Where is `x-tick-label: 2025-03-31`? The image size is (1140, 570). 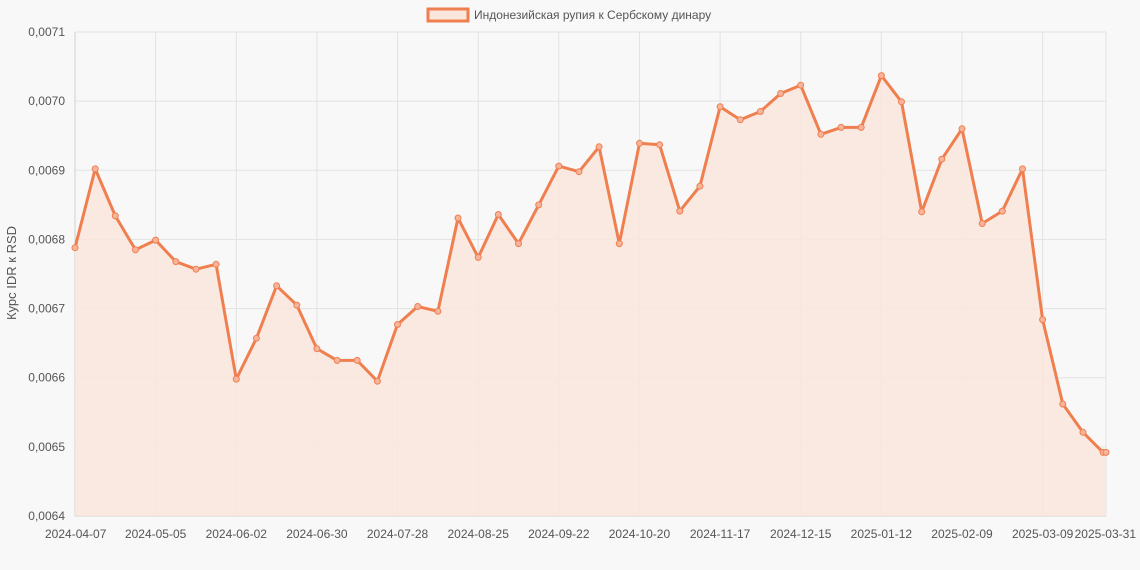 x-tick-label: 2025-03-31 is located at coordinates (1106, 534).